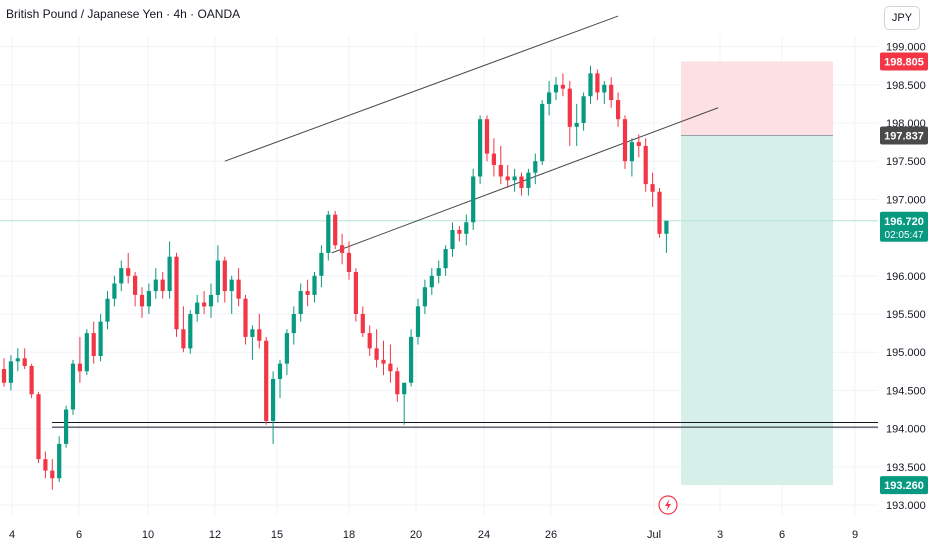 Image resolution: width=932 pixels, height=550 pixels. Describe the element at coordinates (421, 88) in the screenshot. I see `channel-upper-line` at that location.